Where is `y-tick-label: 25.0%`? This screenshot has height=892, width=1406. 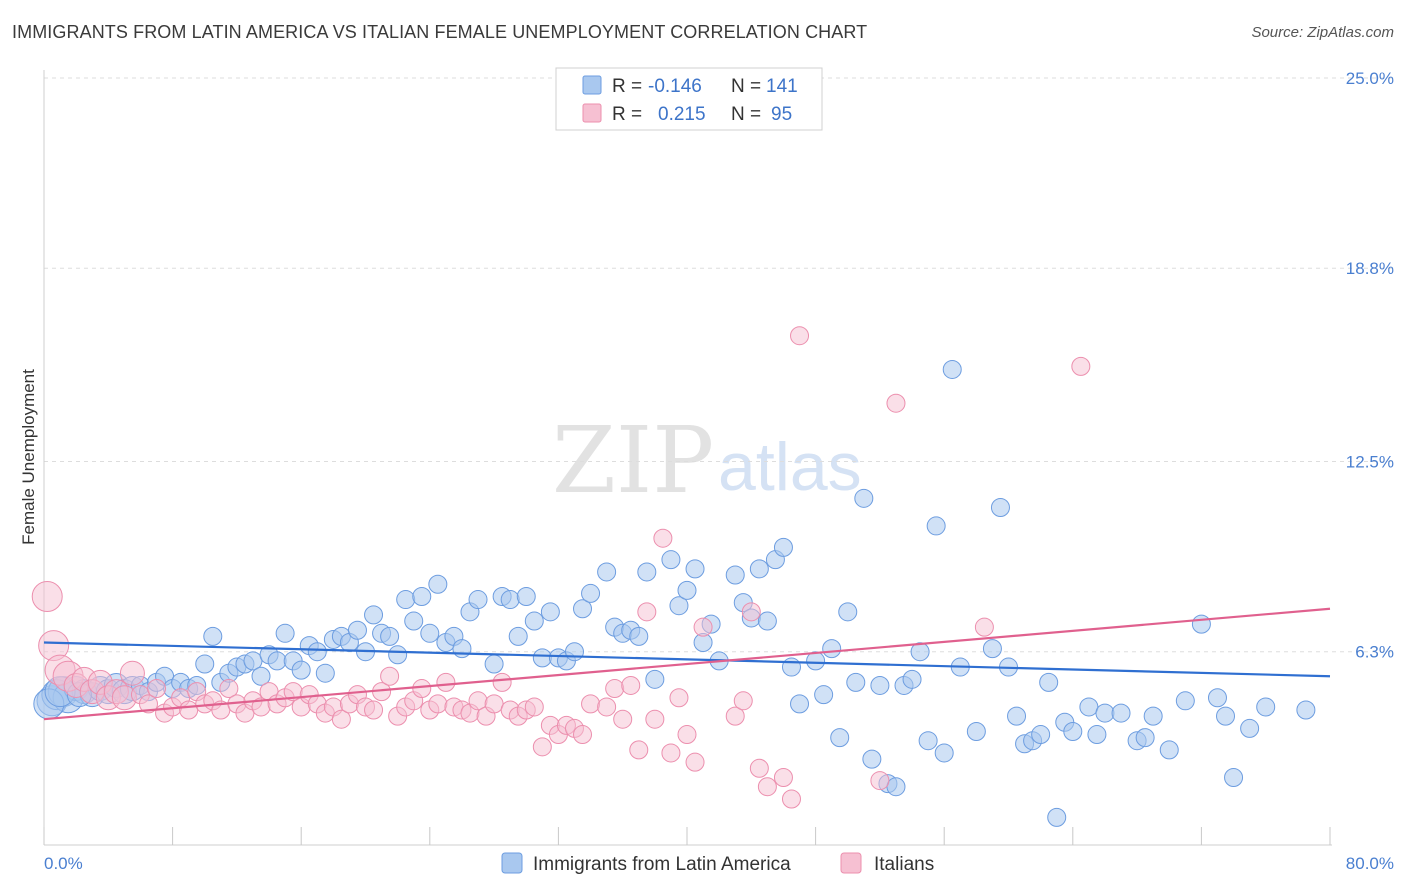
y-tick-label: 25.0% is located at coordinates (1370, 78).